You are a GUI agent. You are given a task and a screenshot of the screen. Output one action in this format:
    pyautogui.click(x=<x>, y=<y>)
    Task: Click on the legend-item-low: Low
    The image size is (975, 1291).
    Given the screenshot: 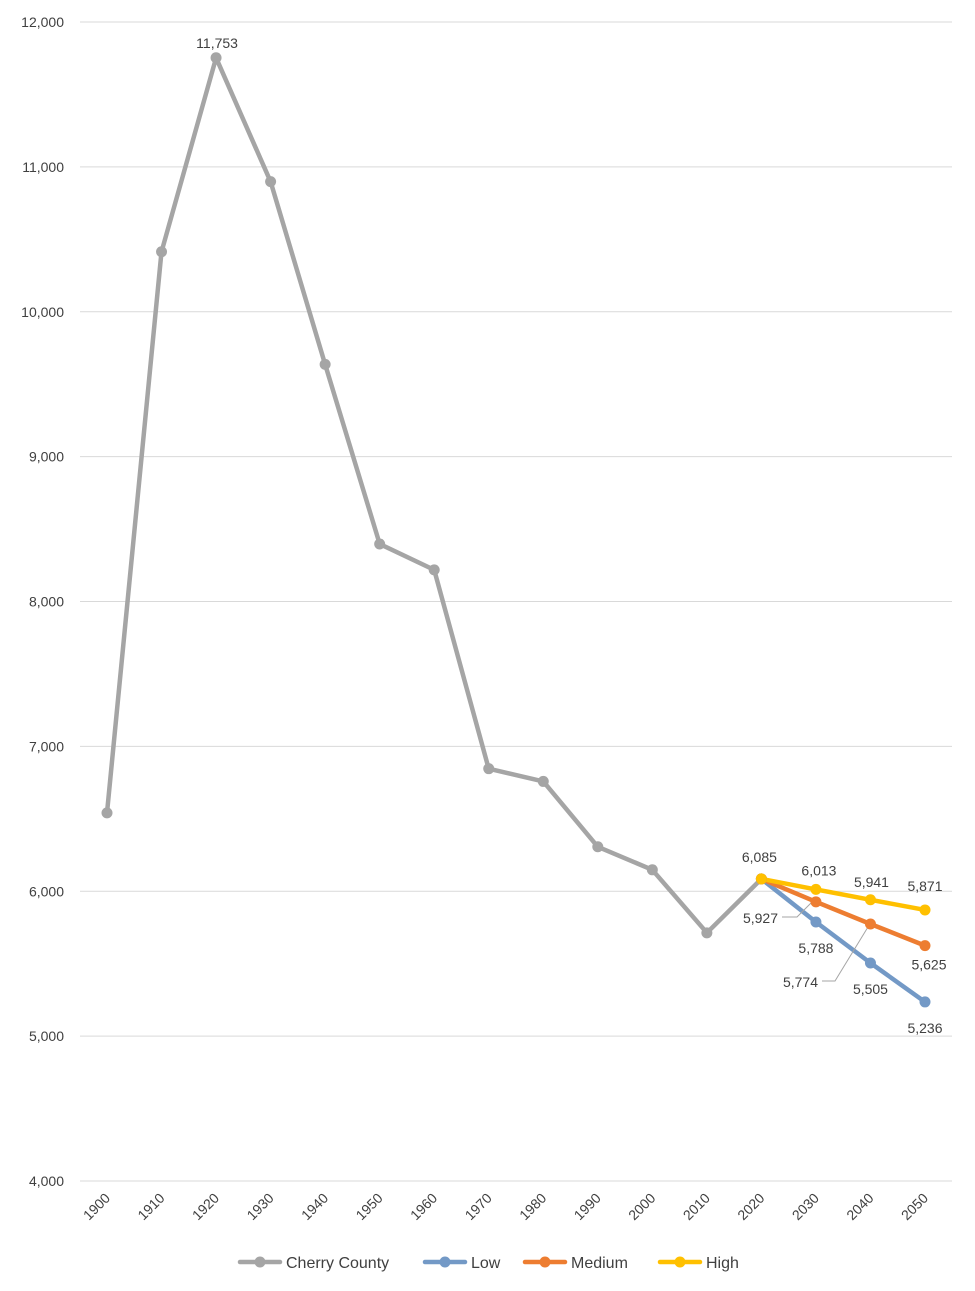 What is the action you would take?
    pyautogui.click(x=461, y=1263)
    